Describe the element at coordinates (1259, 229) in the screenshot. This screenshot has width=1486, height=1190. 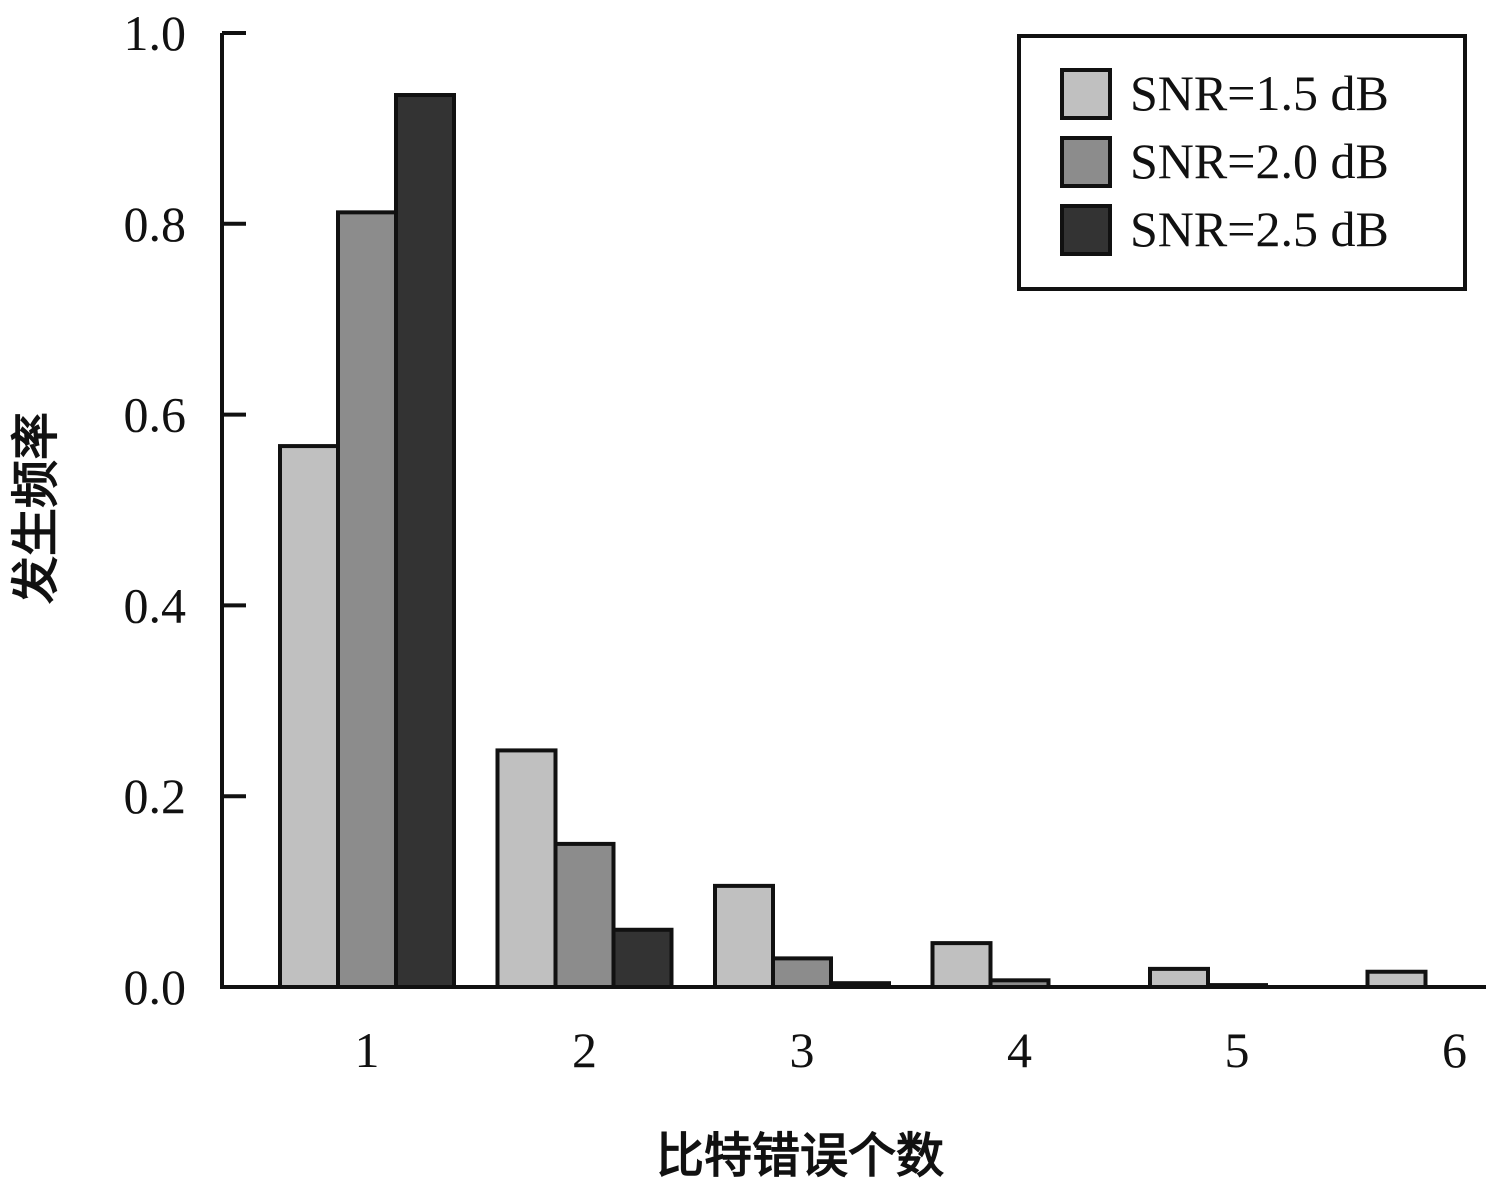
I see `legend-label: SNR=2.5 dB` at that location.